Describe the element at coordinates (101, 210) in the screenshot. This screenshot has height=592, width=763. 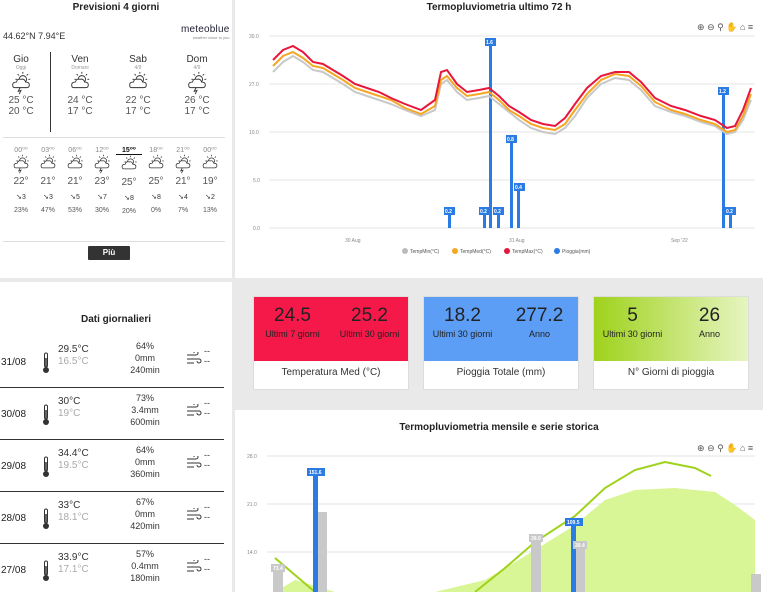
I see `hour-precip: 30%` at that location.